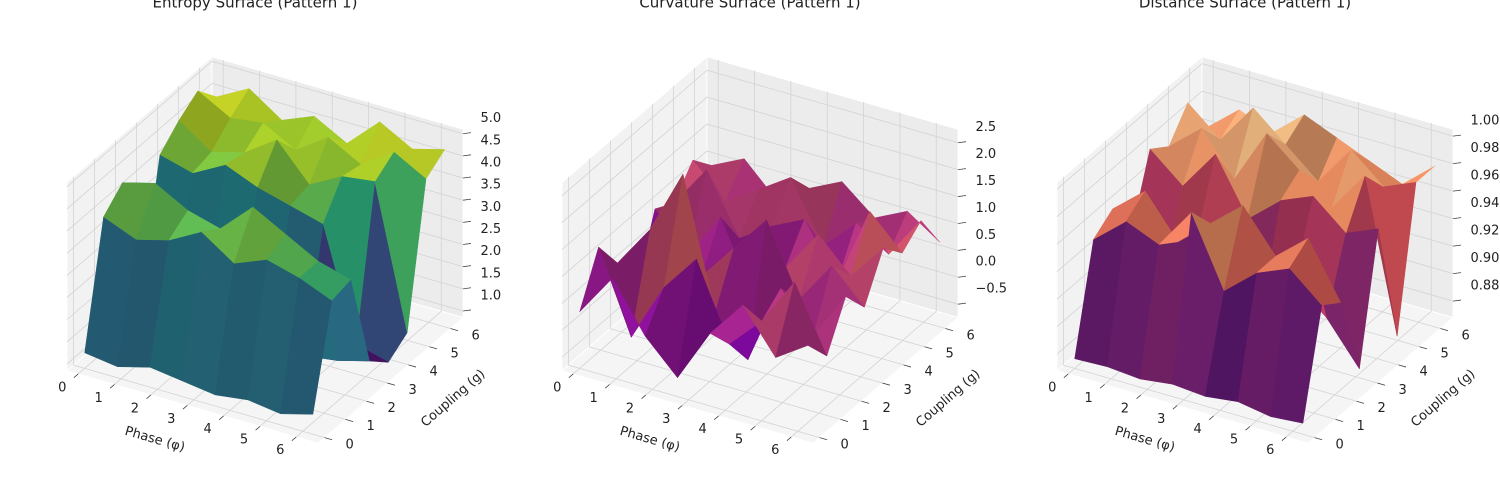  Describe the element at coordinates (630, 408) in the screenshot. I see `x-tick-label: 2` at that location.